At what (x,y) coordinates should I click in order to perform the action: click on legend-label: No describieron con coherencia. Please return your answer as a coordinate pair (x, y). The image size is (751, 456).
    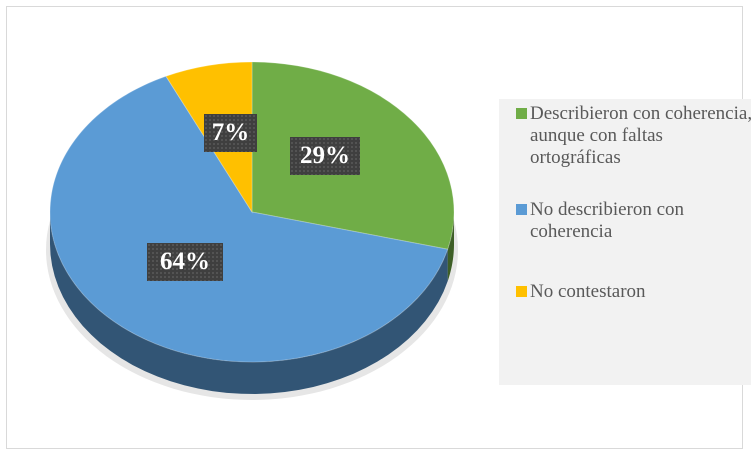
    Looking at the image, I should click on (607, 220).